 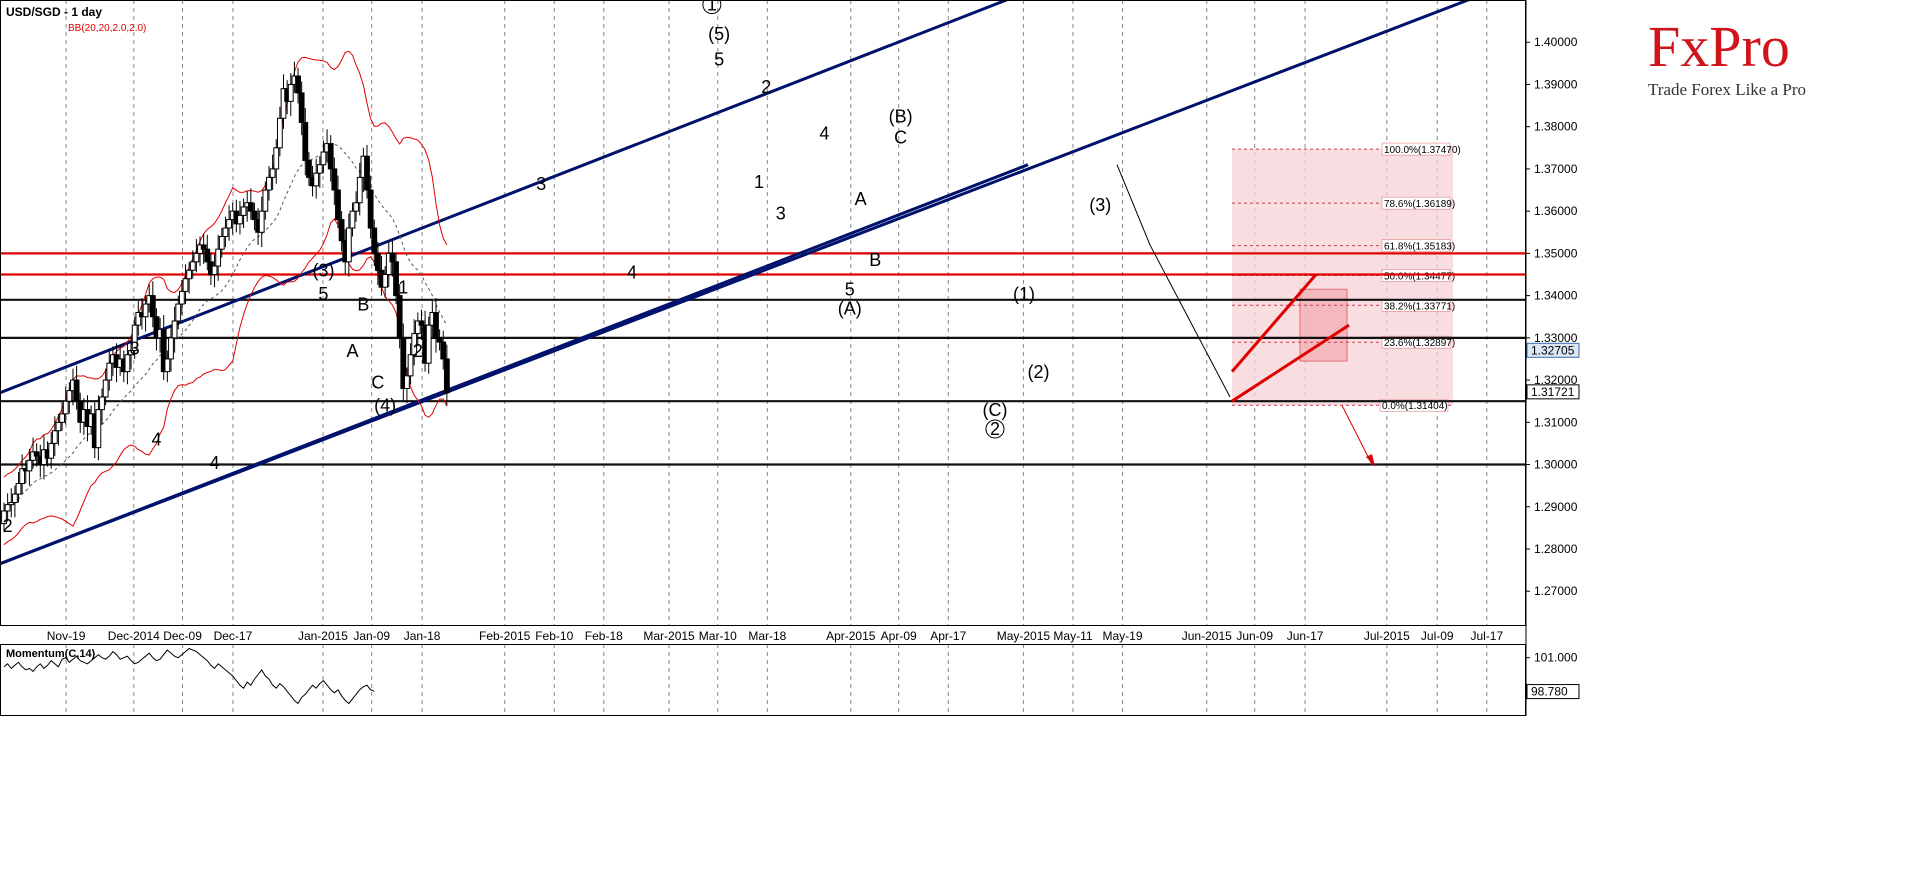 What do you see at coordinates (1556, 422) in the screenshot?
I see `y-tick-label: 1.31000` at bounding box center [1556, 422].